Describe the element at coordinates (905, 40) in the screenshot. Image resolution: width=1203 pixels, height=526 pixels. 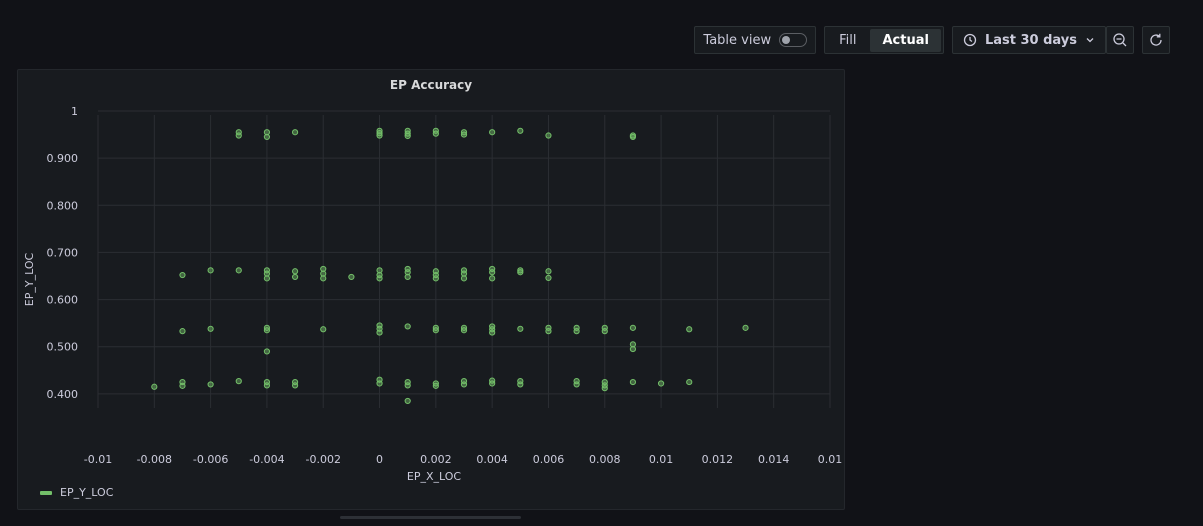
I see `actual-option: Actual` at that location.